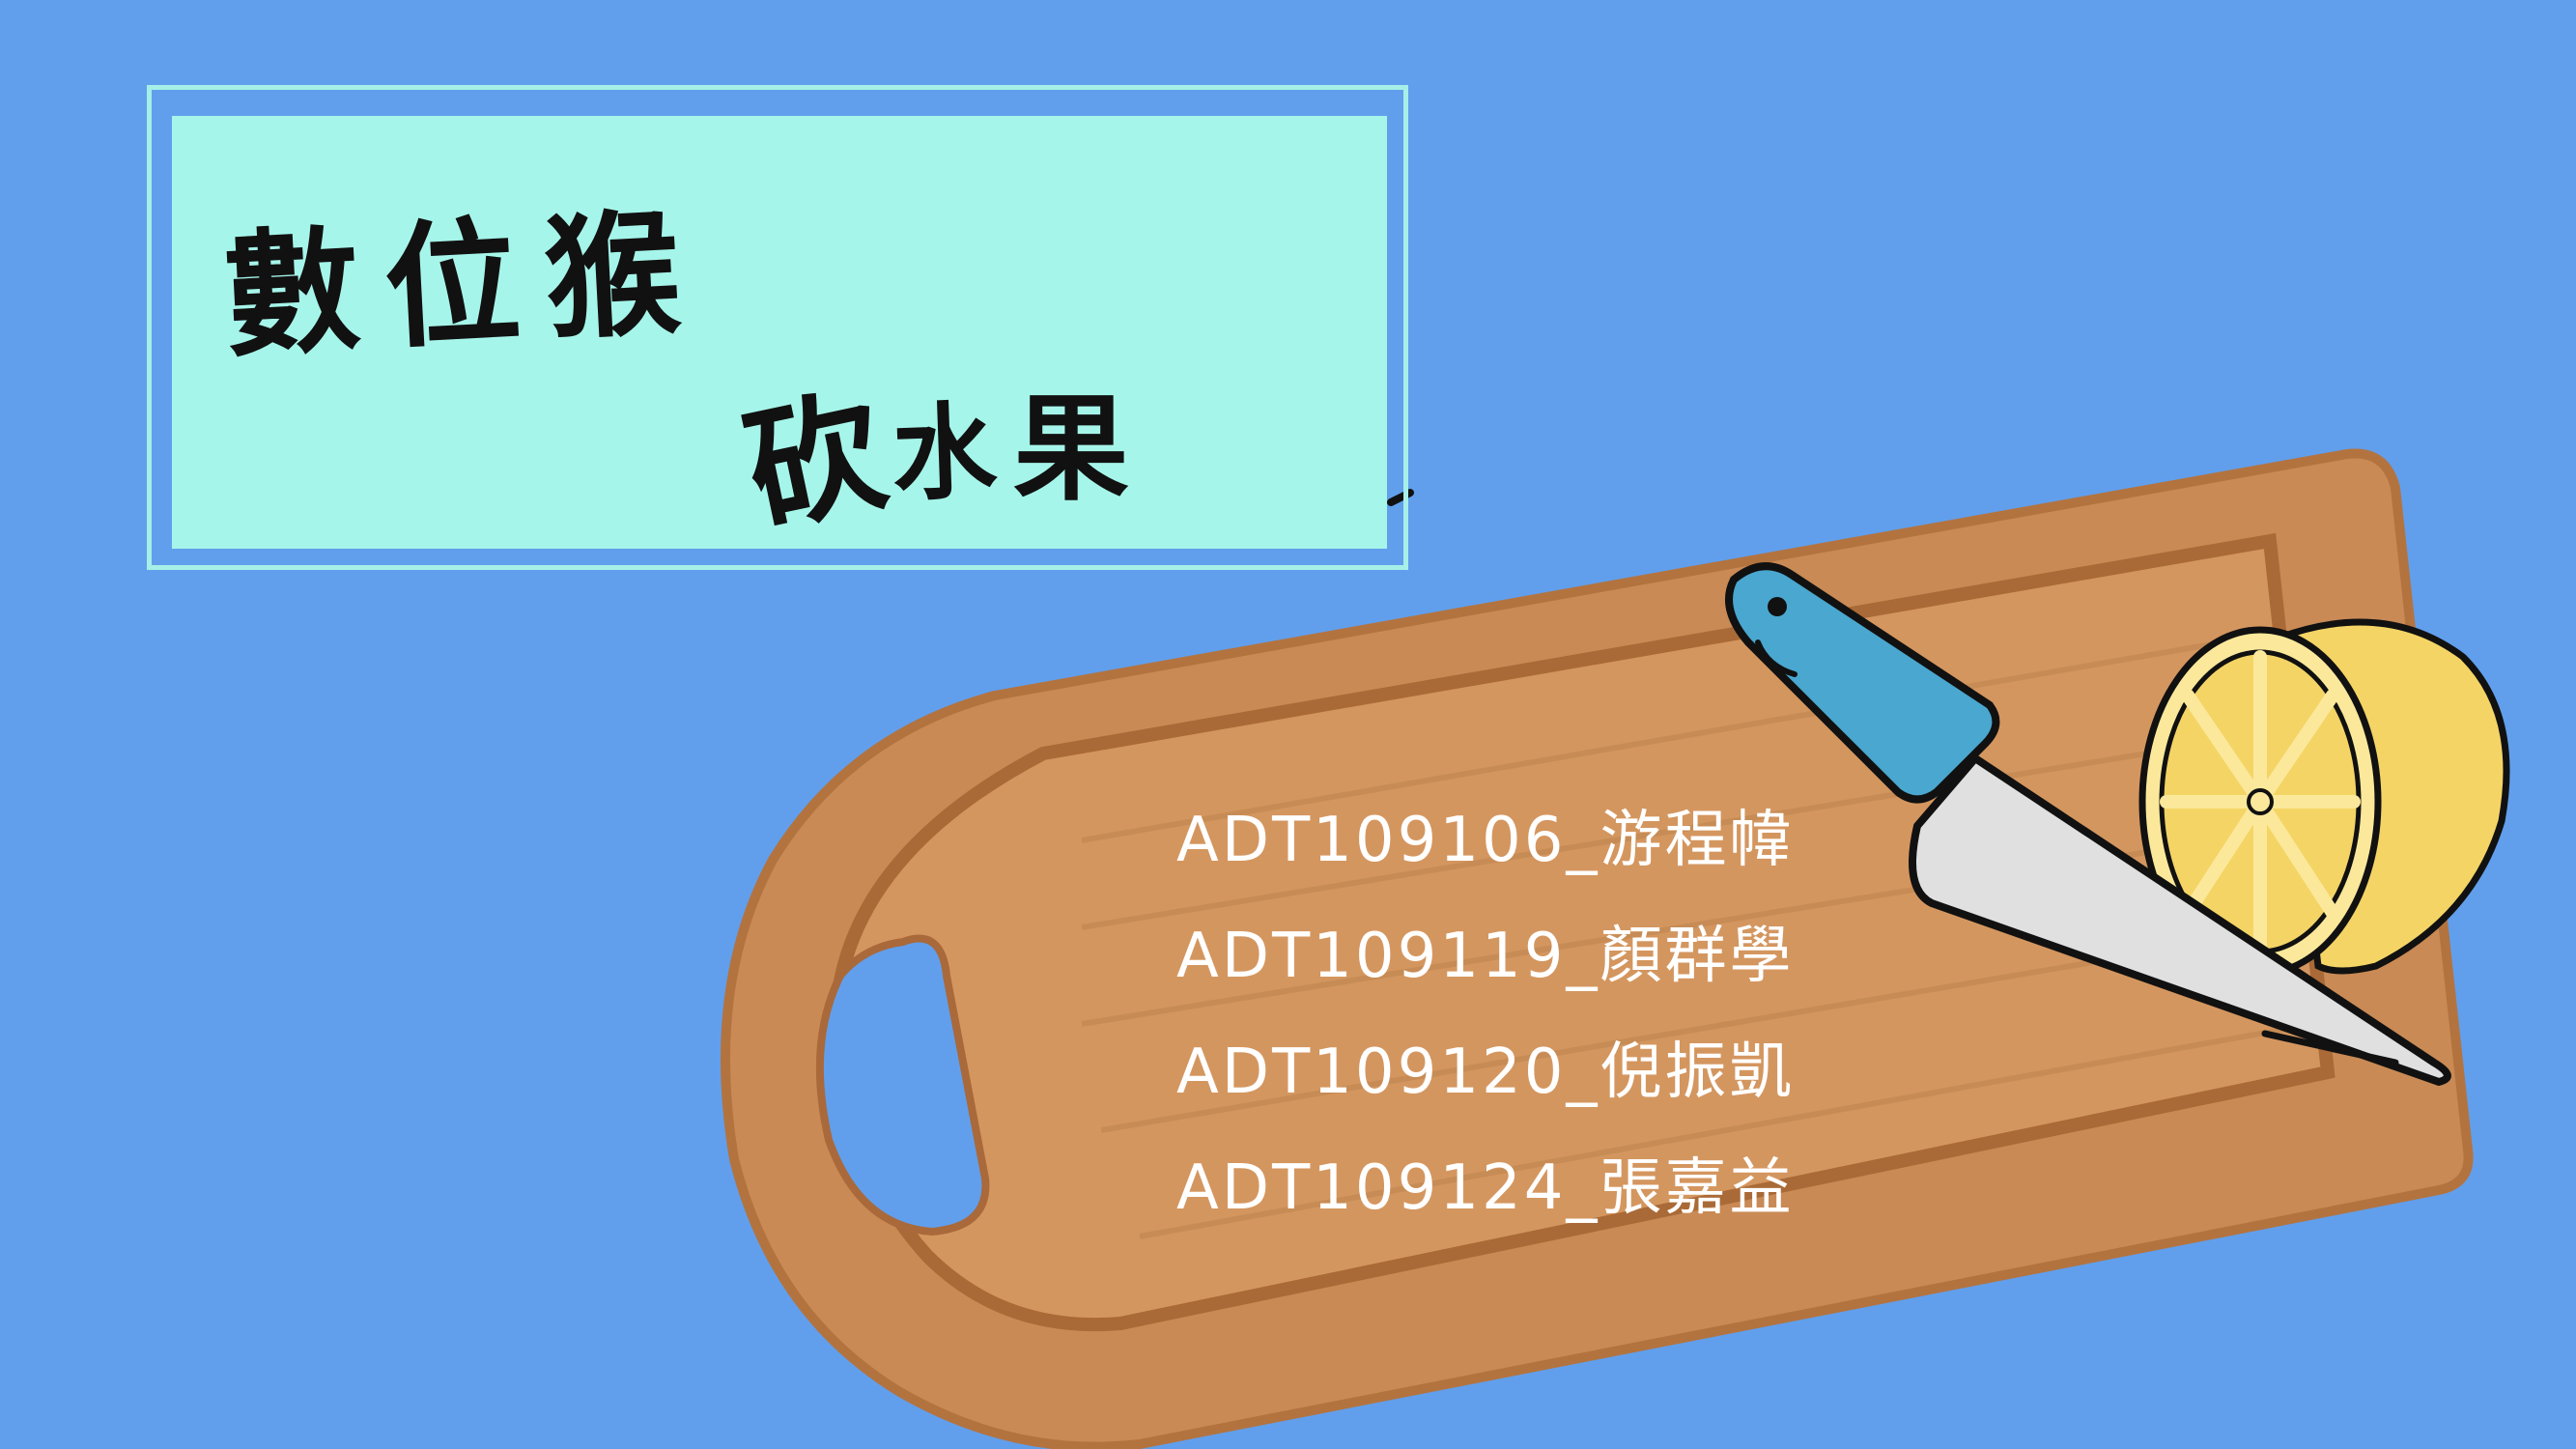  I want to click on title-char-3: 水, so click(953, 453).